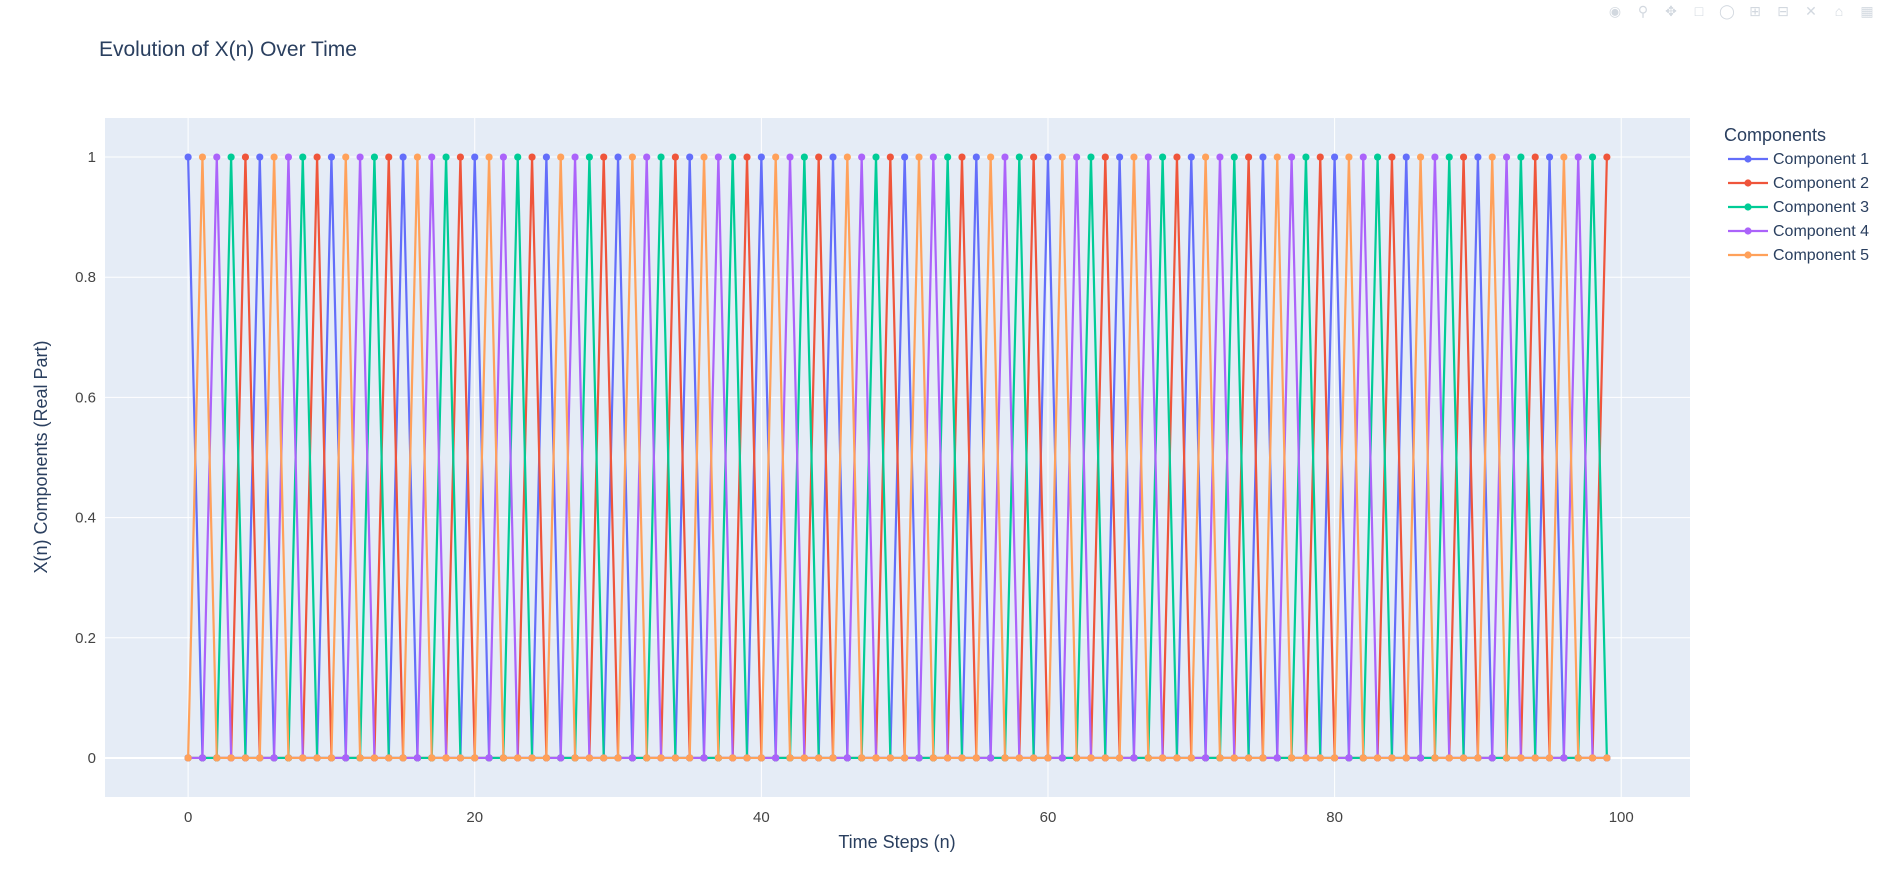 Image resolution: width=1884 pixels, height=886 pixels. Describe the element at coordinates (1615, 10) in the screenshot. I see `camera-icon: ◉` at that location.